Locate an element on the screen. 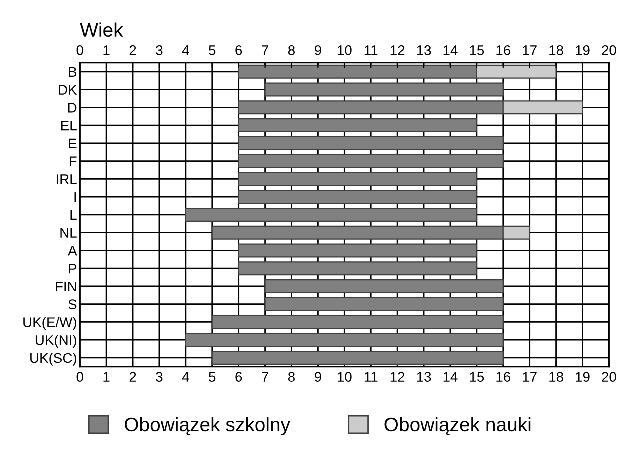 This screenshot has height=453, width=621. x-tick-label: 20 is located at coordinates (609, 377).